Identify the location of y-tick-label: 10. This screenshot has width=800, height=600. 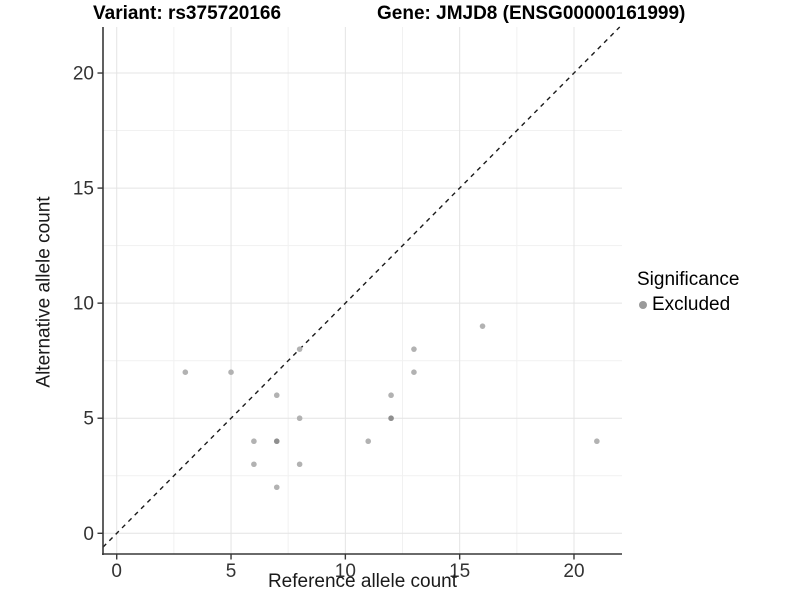
(83, 304).